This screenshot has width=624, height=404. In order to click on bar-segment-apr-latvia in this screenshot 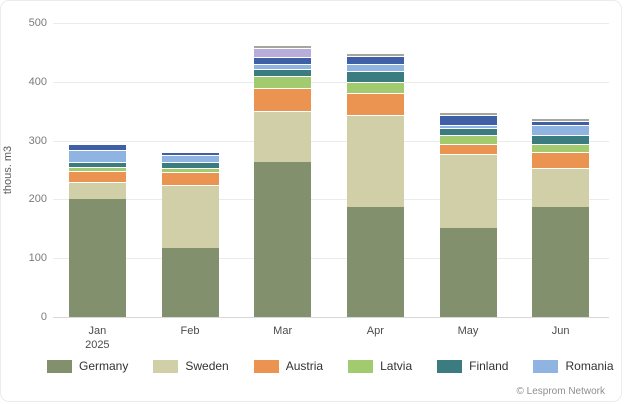, I will do `click(375, 87)`.